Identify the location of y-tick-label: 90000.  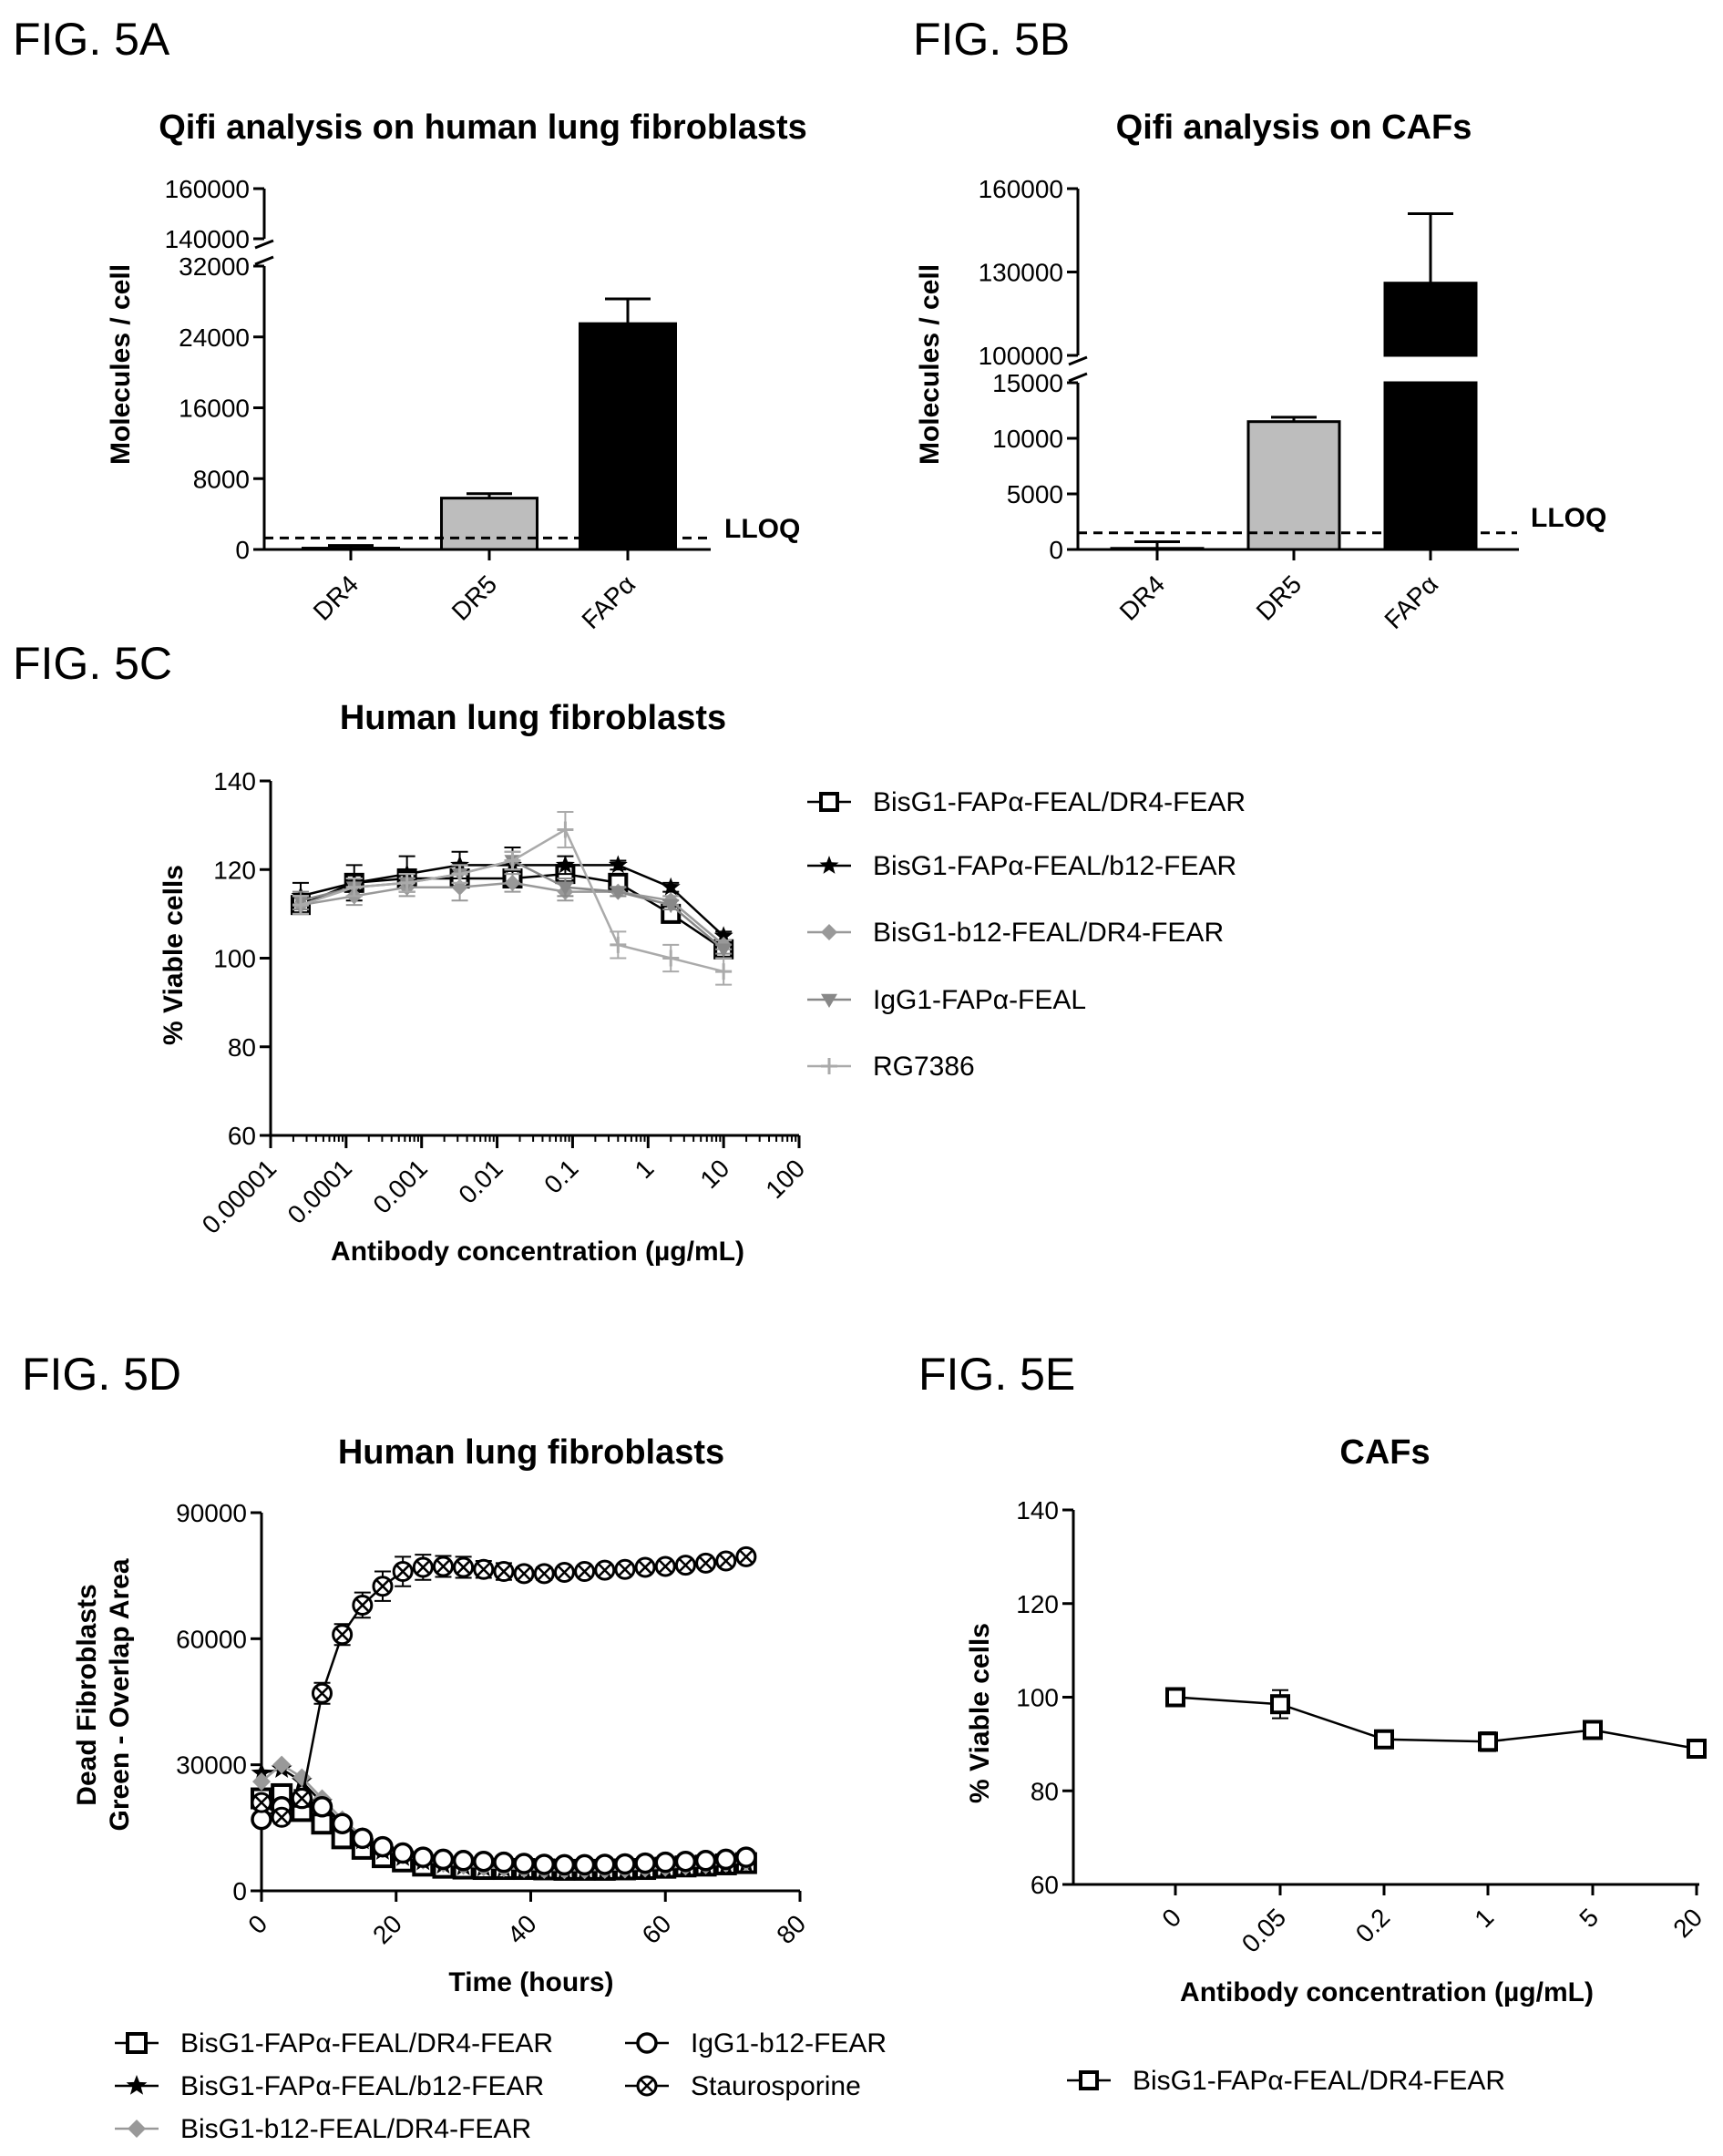
(211, 1513).